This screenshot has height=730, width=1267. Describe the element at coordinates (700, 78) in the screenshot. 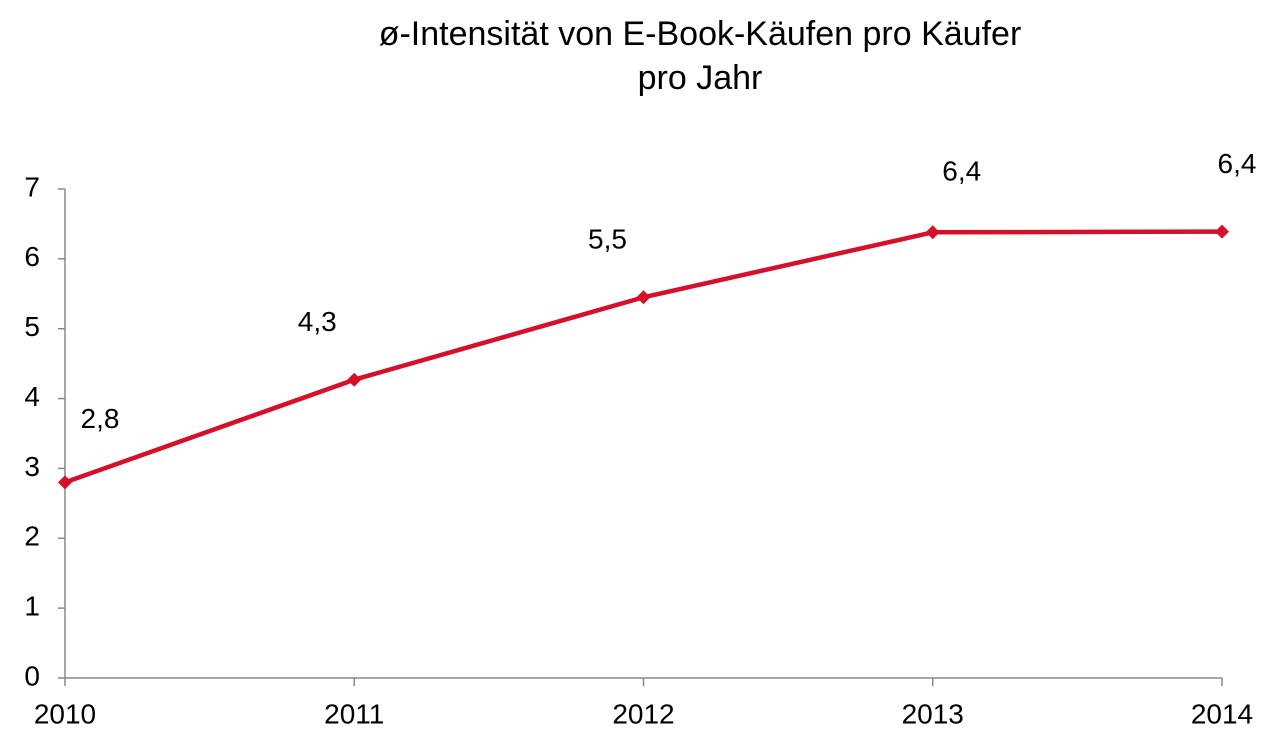

I see `chart-title: pro Jahr` at that location.